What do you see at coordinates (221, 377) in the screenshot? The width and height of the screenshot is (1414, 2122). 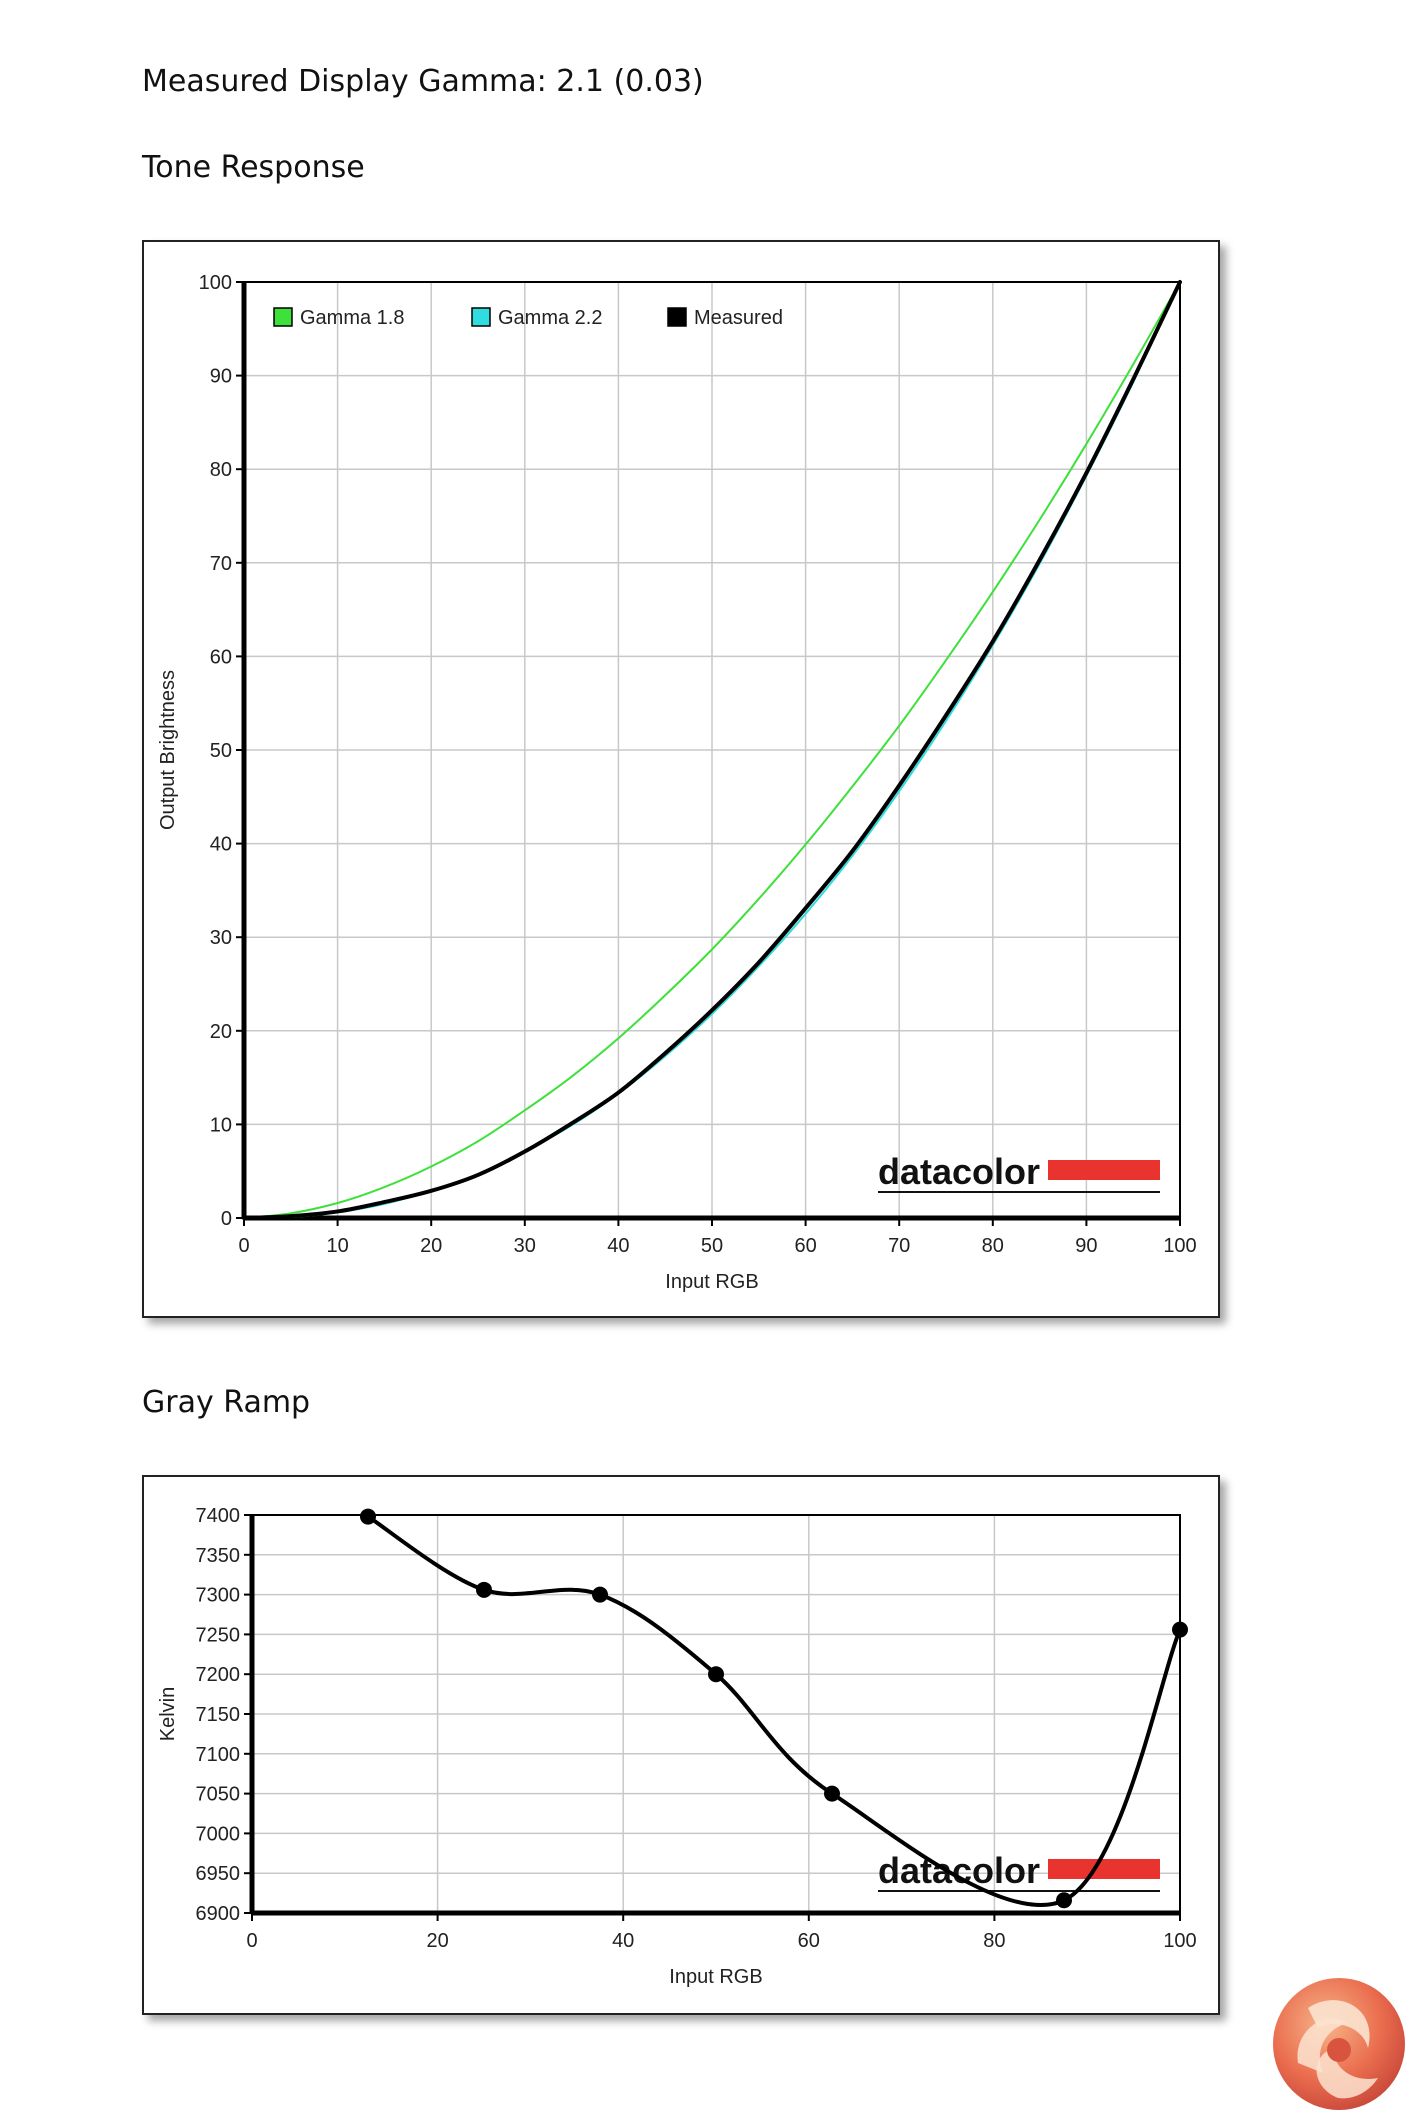 I see `y-tick-label: 90` at bounding box center [221, 377].